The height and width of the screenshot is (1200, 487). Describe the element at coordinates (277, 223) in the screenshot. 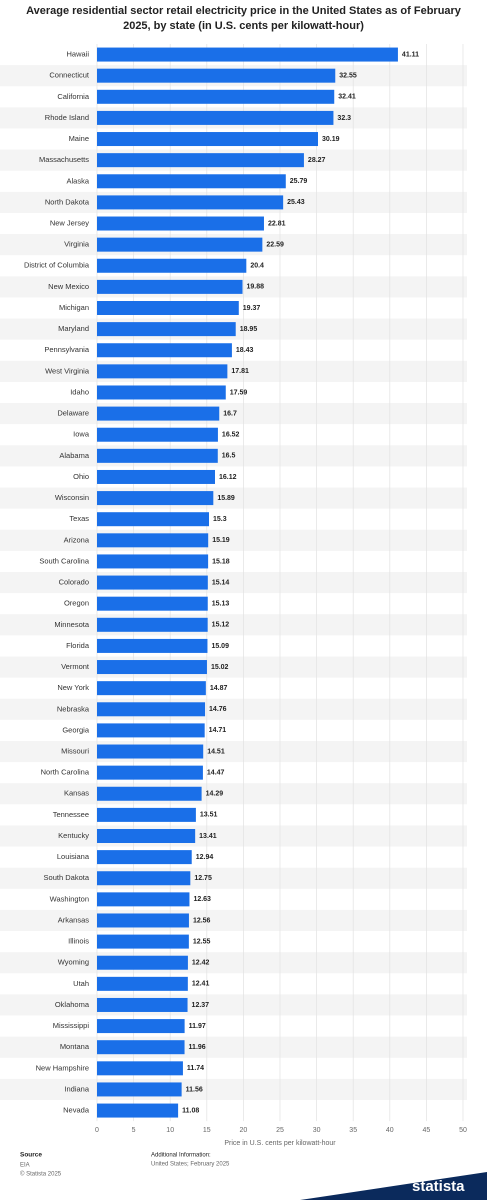

I see `value-label: 22.81` at that location.